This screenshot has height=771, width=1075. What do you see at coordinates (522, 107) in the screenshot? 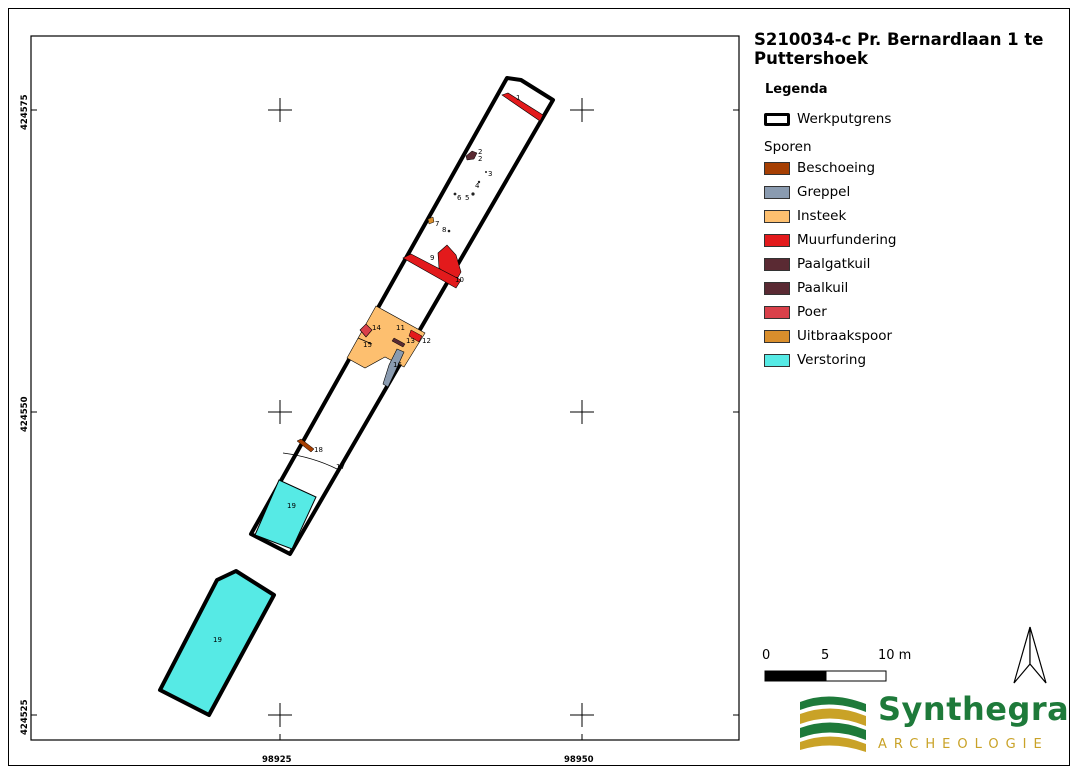
I see `feature-muurfundering` at bounding box center [522, 107].